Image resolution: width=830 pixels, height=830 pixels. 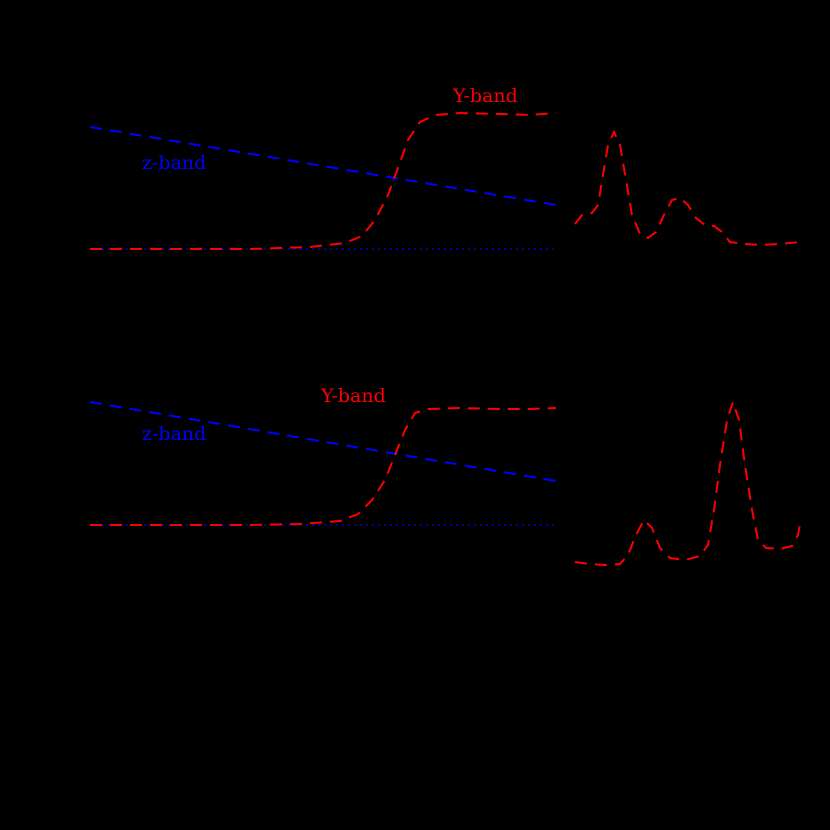 I want to click on panel-bottom-right, so click(x=687, y=482).